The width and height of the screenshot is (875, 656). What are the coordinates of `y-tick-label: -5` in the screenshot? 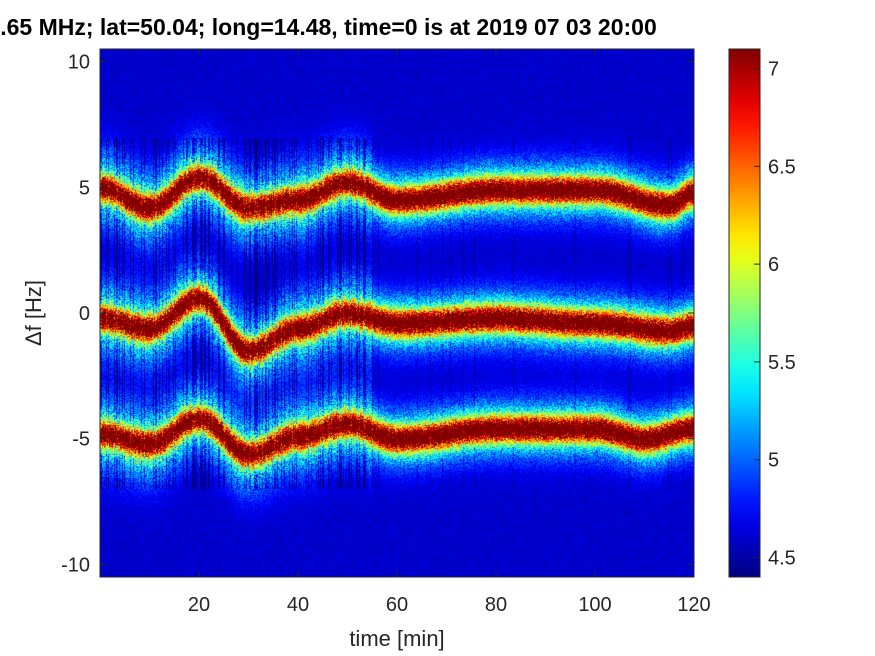 It's located at (81, 440).